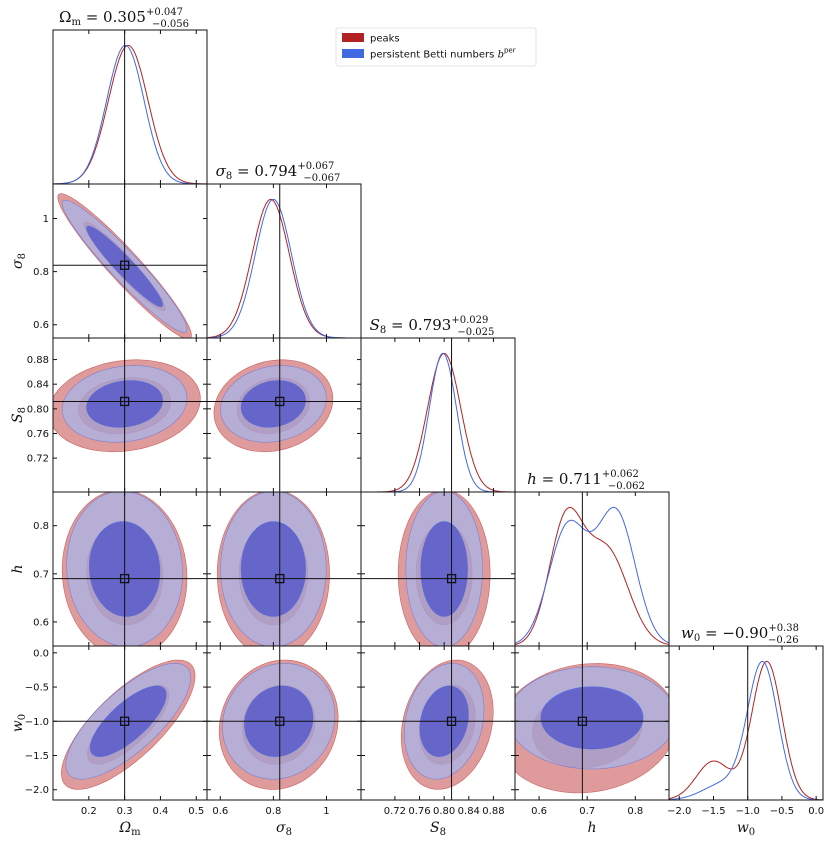 The height and width of the screenshot is (848, 830). I want to click on panel-S8-vs-Om, so click(130, 415).